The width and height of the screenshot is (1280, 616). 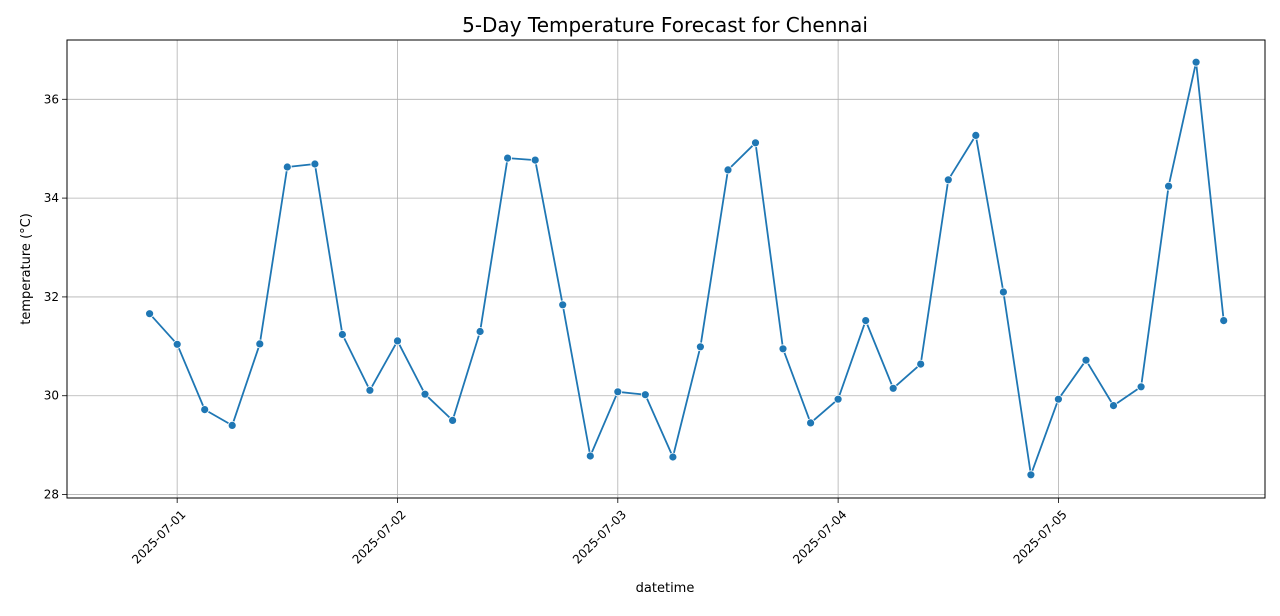 What do you see at coordinates (51, 396) in the screenshot?
I see `y-tick-label: 30` at bounding box center [51, 396].